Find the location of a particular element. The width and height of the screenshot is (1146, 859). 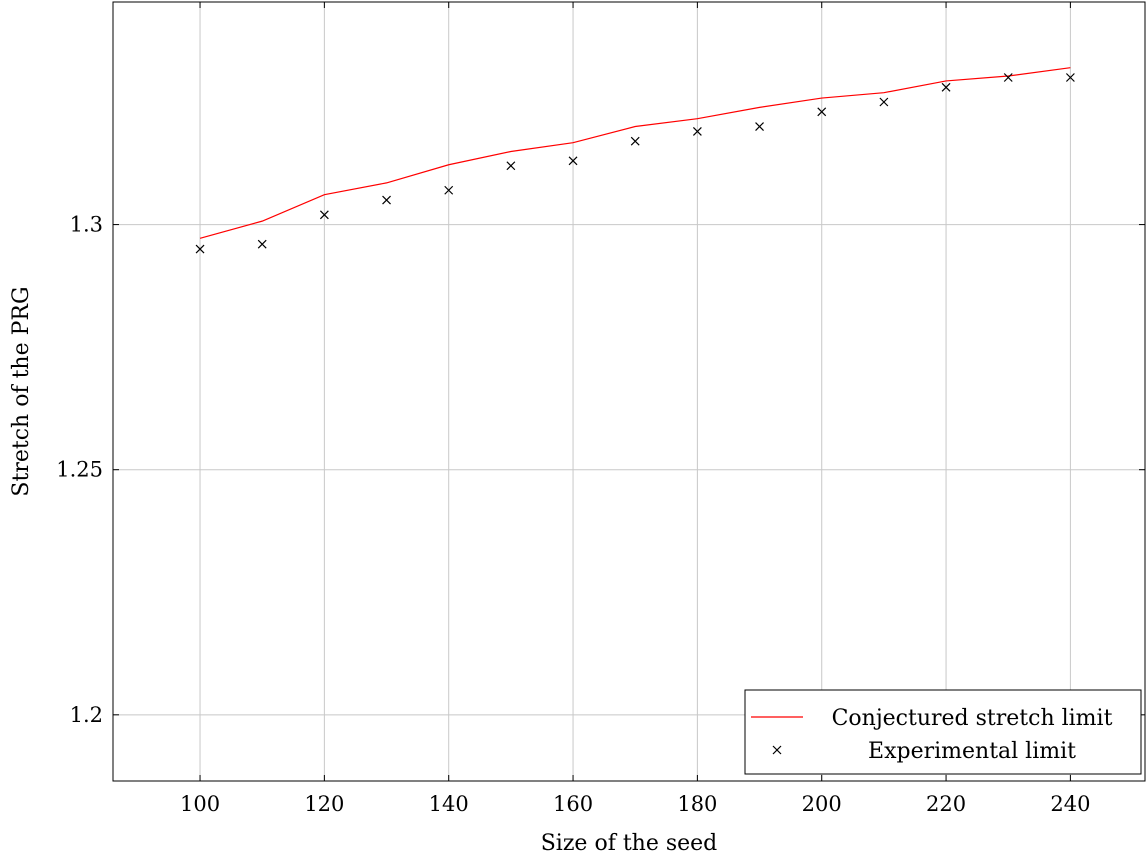

x-tick-label: 120 is located at coordinates (324, 804).